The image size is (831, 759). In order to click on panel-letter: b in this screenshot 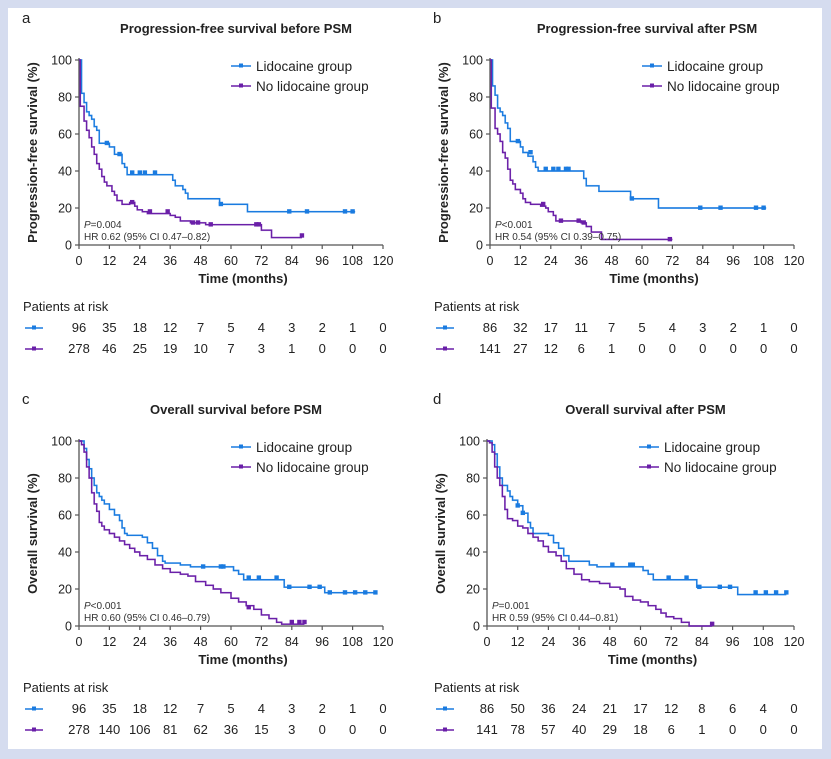, I will do `click(437, 18)`.